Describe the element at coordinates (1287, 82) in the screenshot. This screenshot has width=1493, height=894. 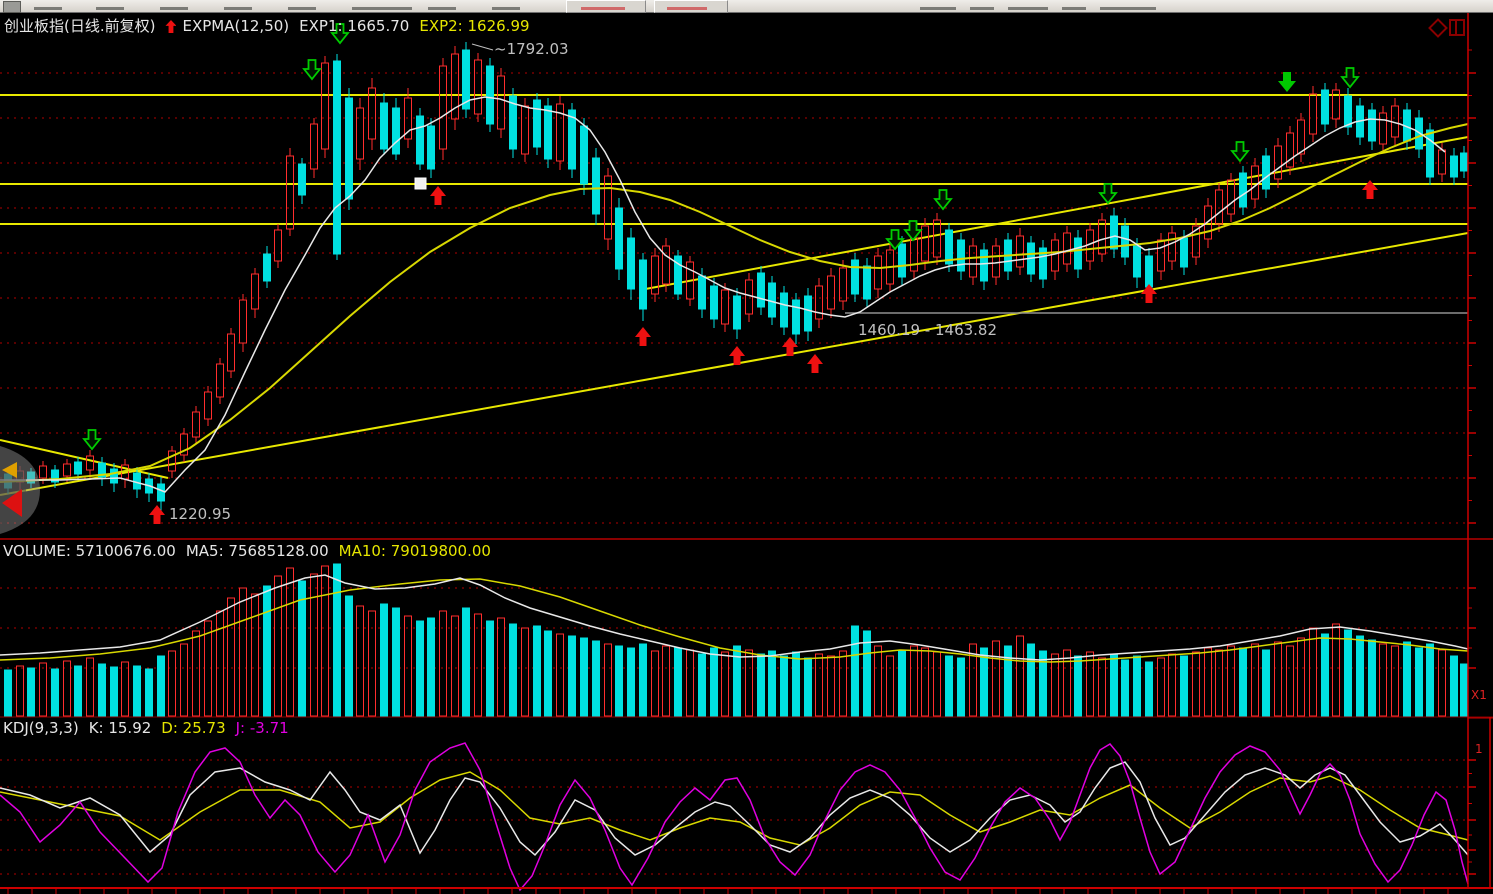
I see `sell-arrow-solid-icon` at that location.